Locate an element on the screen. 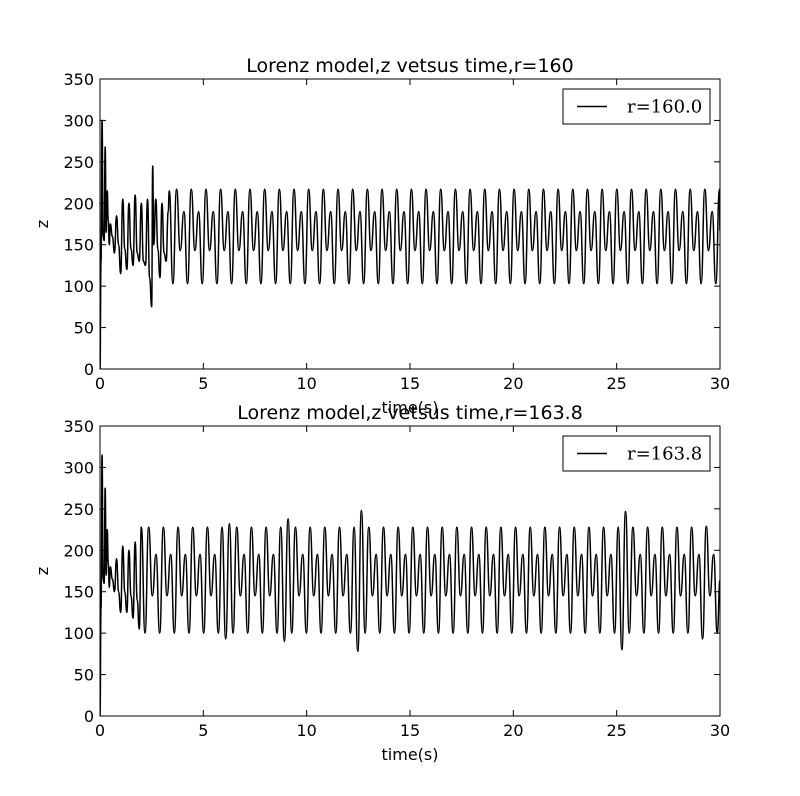 The image size is (800, 796). chart-title: Lorenz model,z vetsus time,r=163.8 is located at coordinates (410, 413).